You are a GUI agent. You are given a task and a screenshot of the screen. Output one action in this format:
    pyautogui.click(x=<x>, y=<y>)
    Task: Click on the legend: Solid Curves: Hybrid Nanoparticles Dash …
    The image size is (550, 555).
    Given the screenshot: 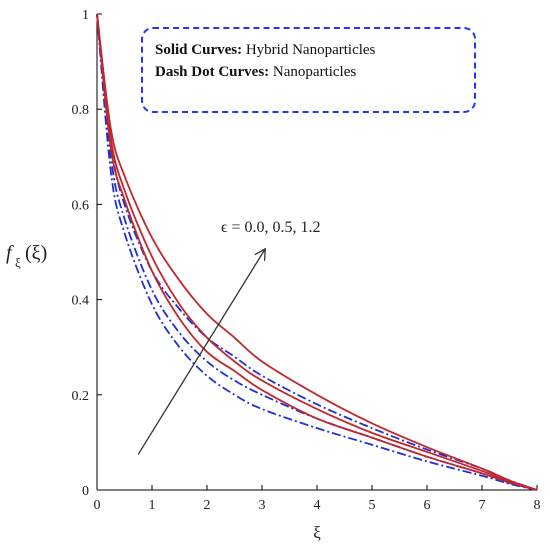 What is the action you would take?
    pyautogui.click(x=308, y=70)
    